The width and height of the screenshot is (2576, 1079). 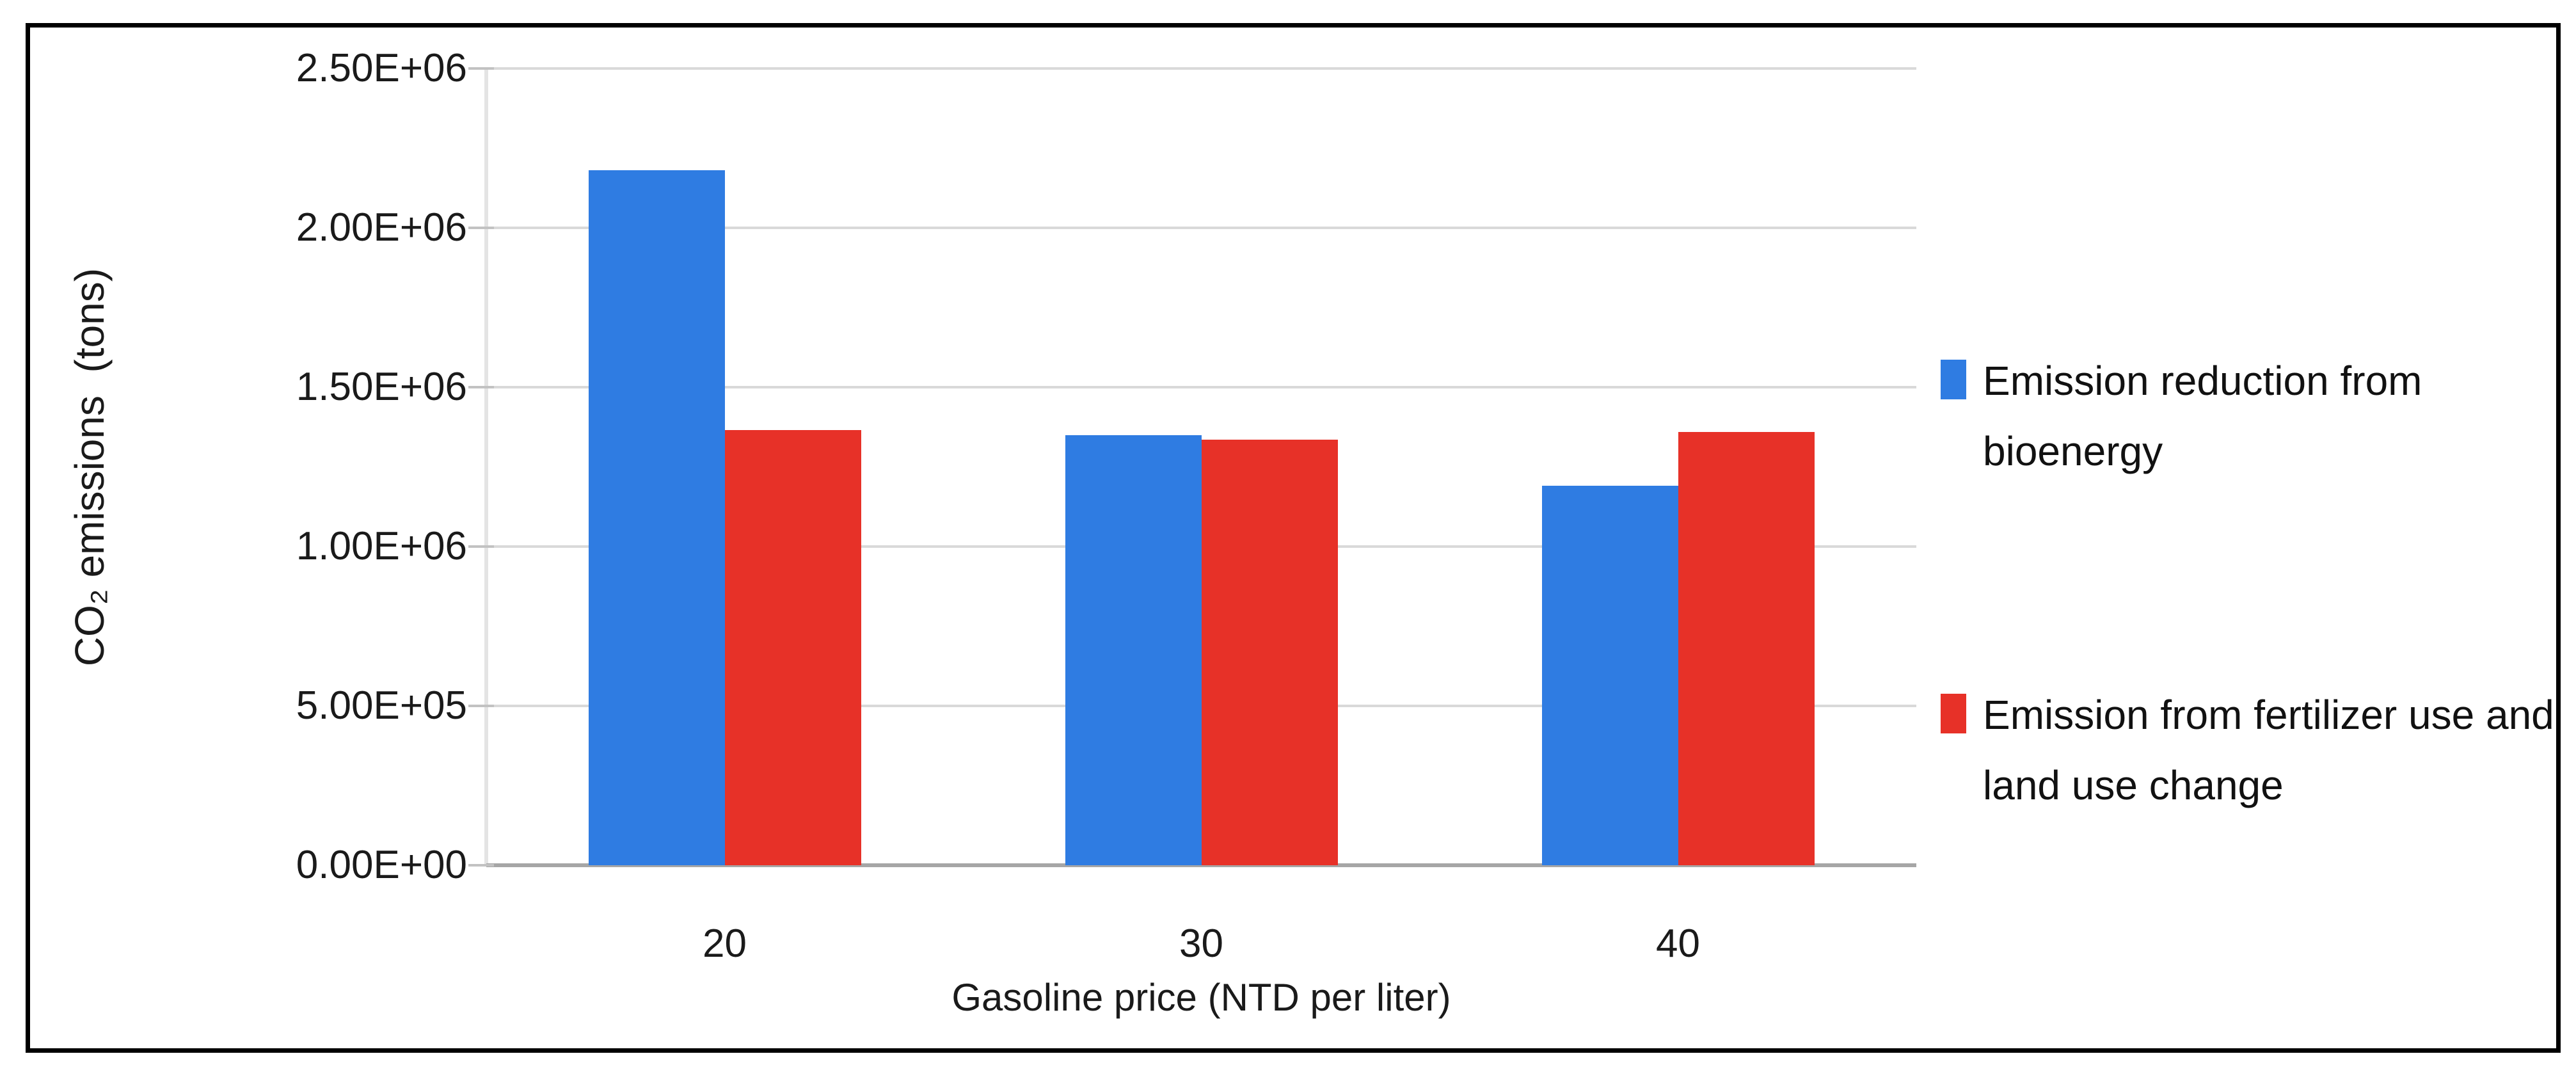 I want to click on x-tick-label: 40, so click(x=1678, y=944).